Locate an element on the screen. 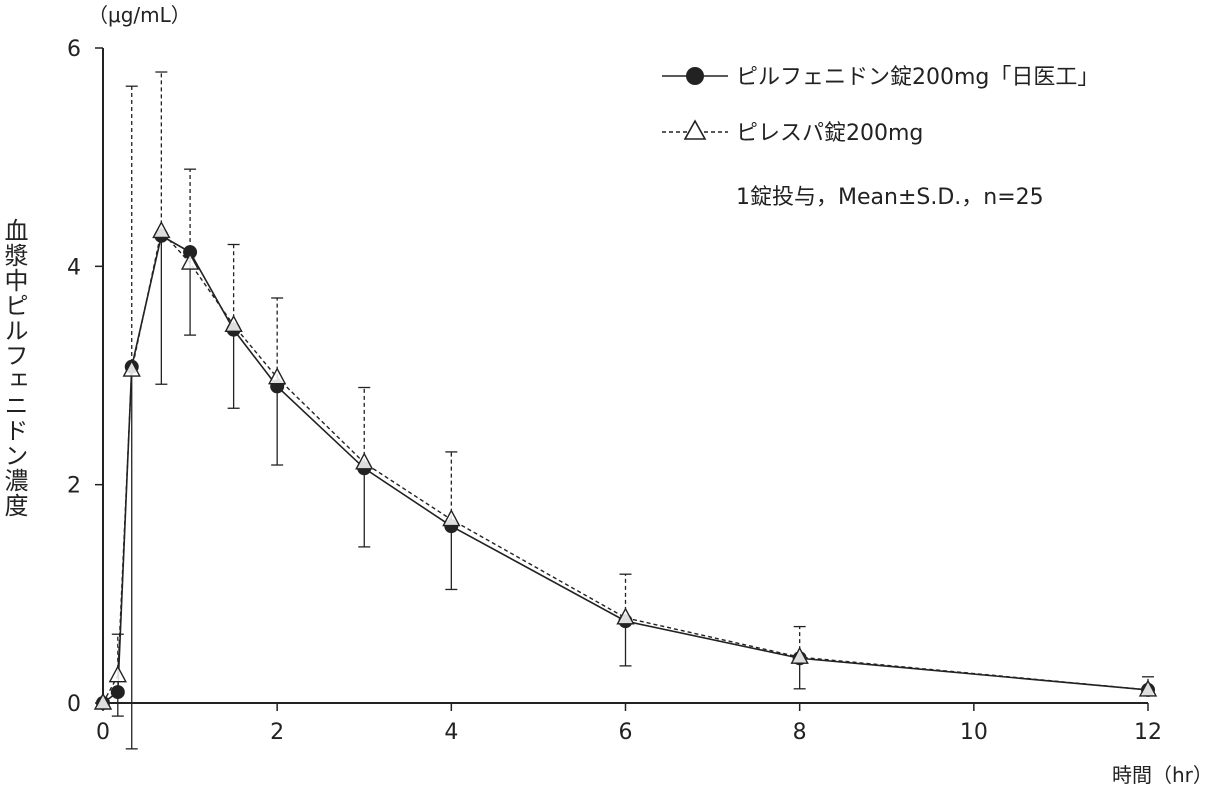 The image size is (1210, 789). legend-label-series-2: ピレスパ錠200mg is located at coordinates (829, 133).